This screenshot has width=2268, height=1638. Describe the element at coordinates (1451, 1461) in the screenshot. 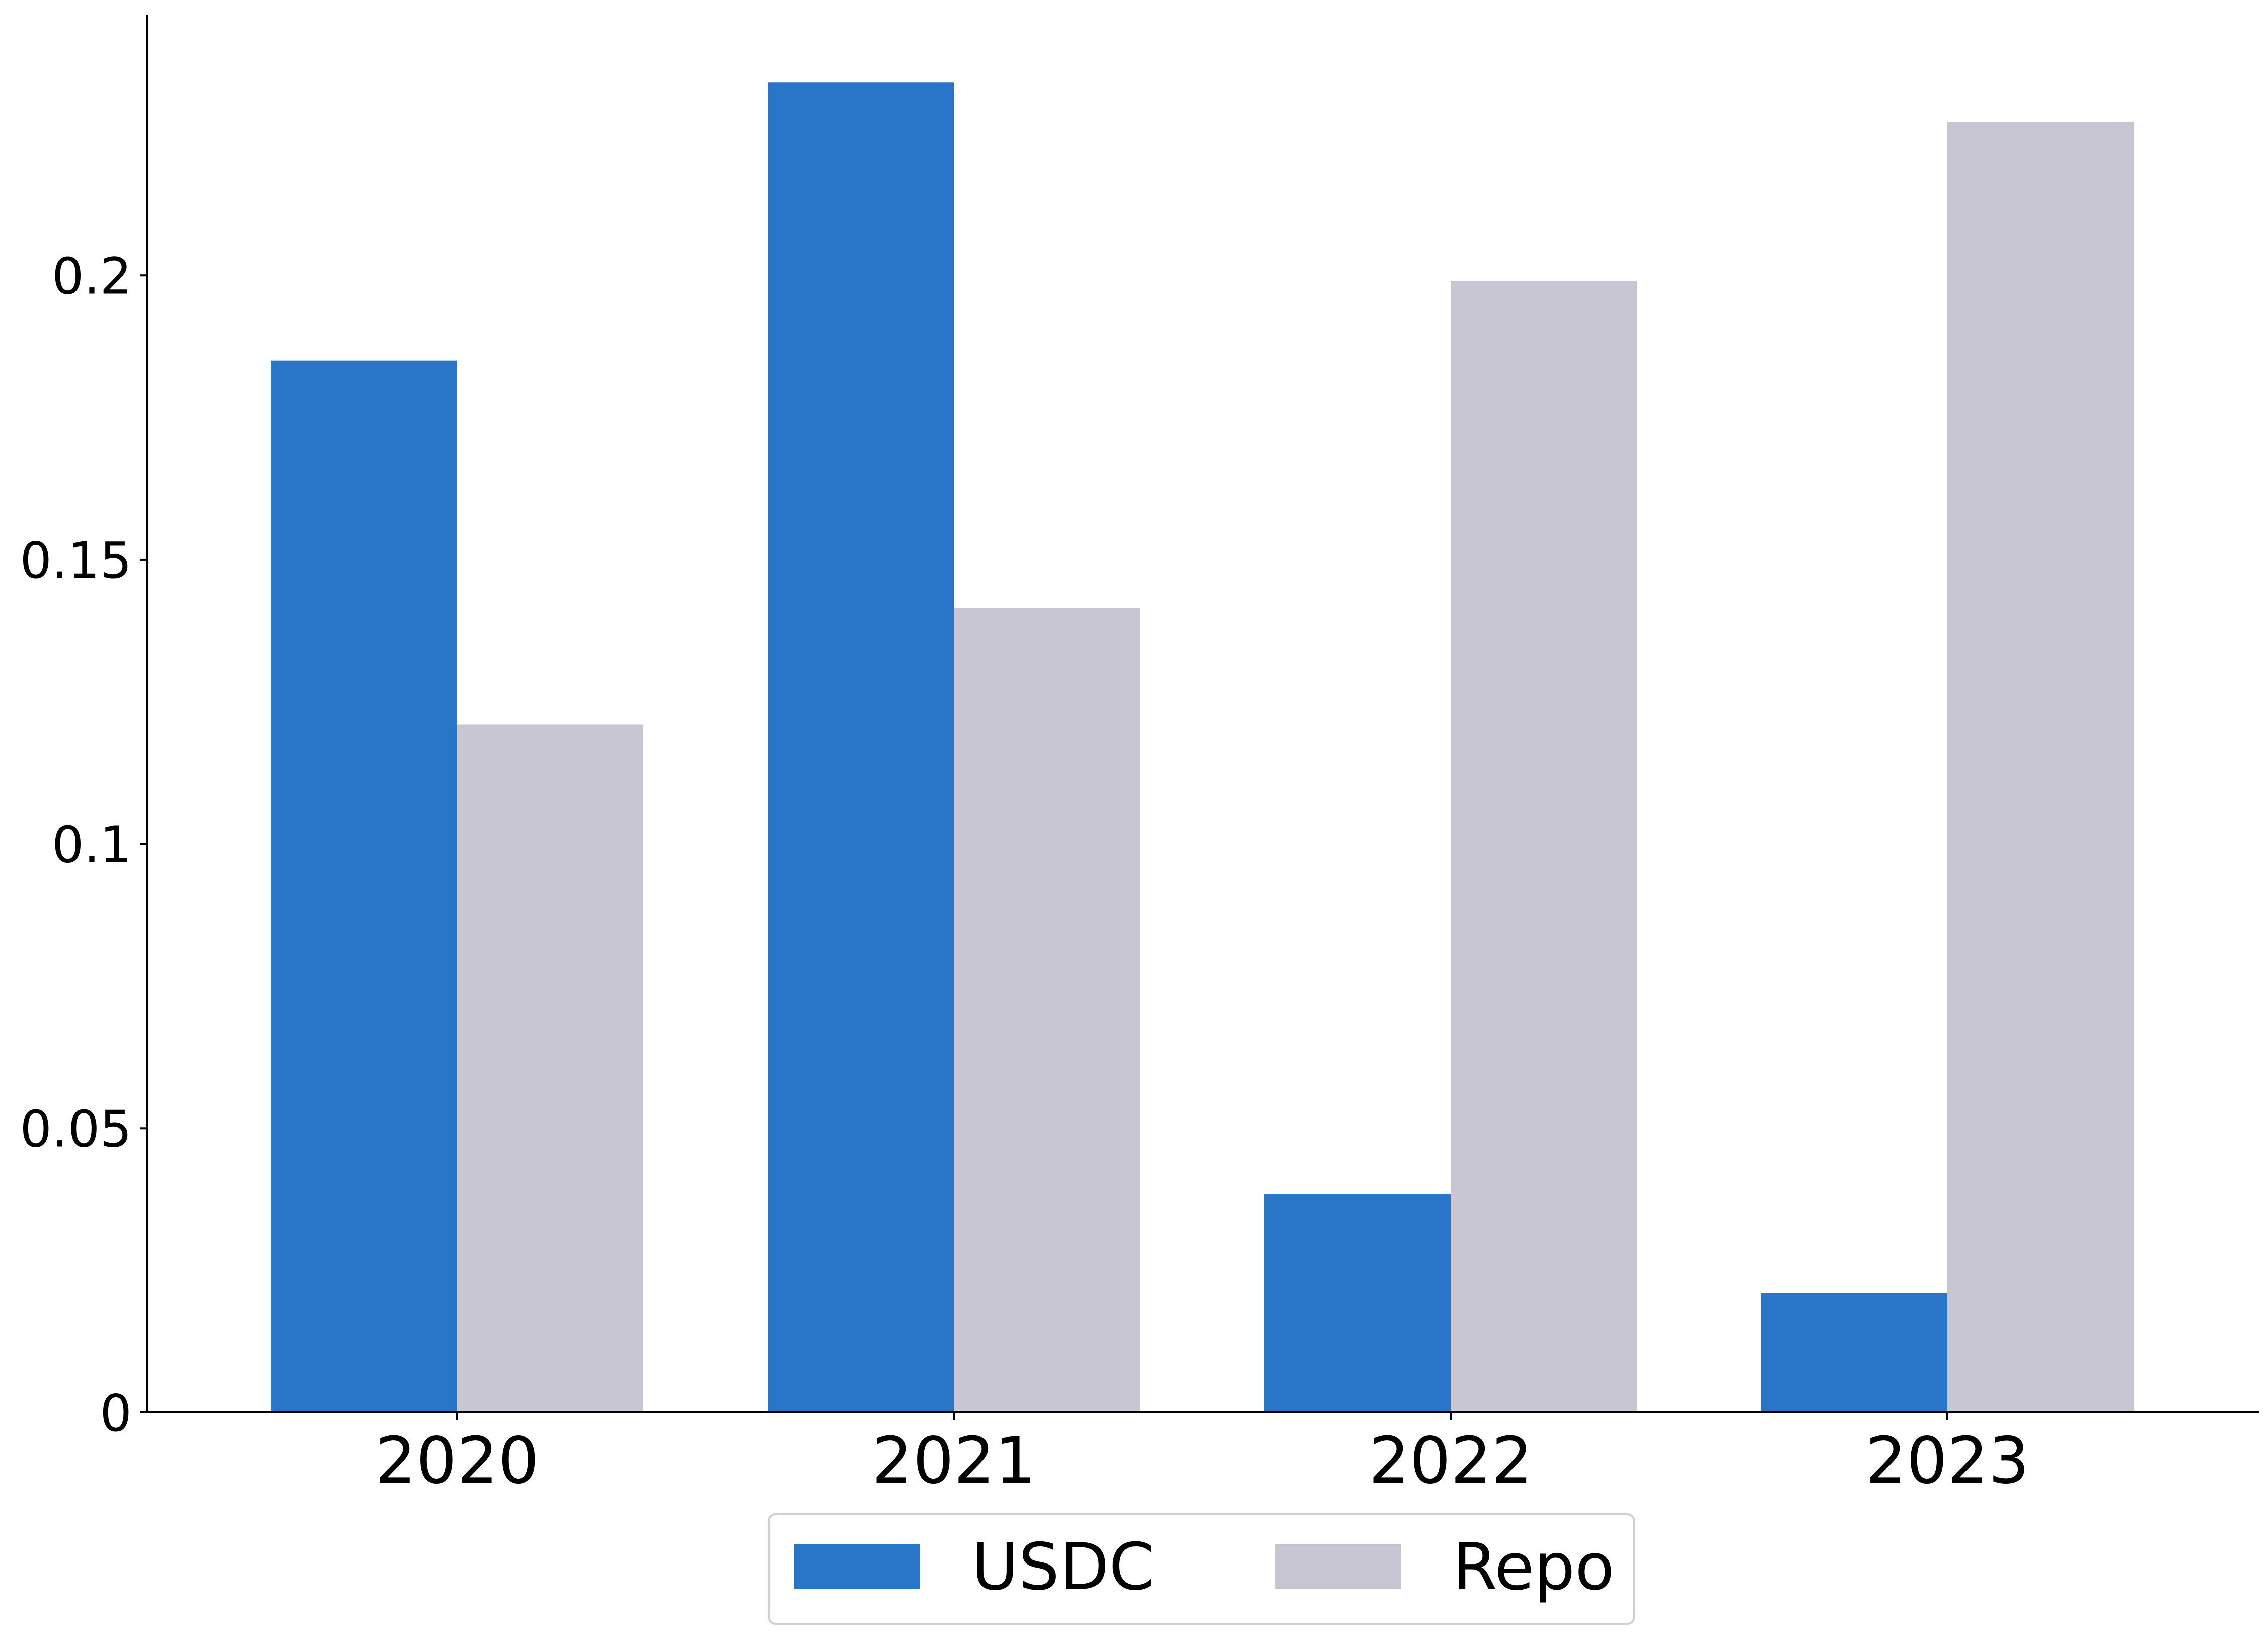

I see `x-tick-label: 2022` at that location.